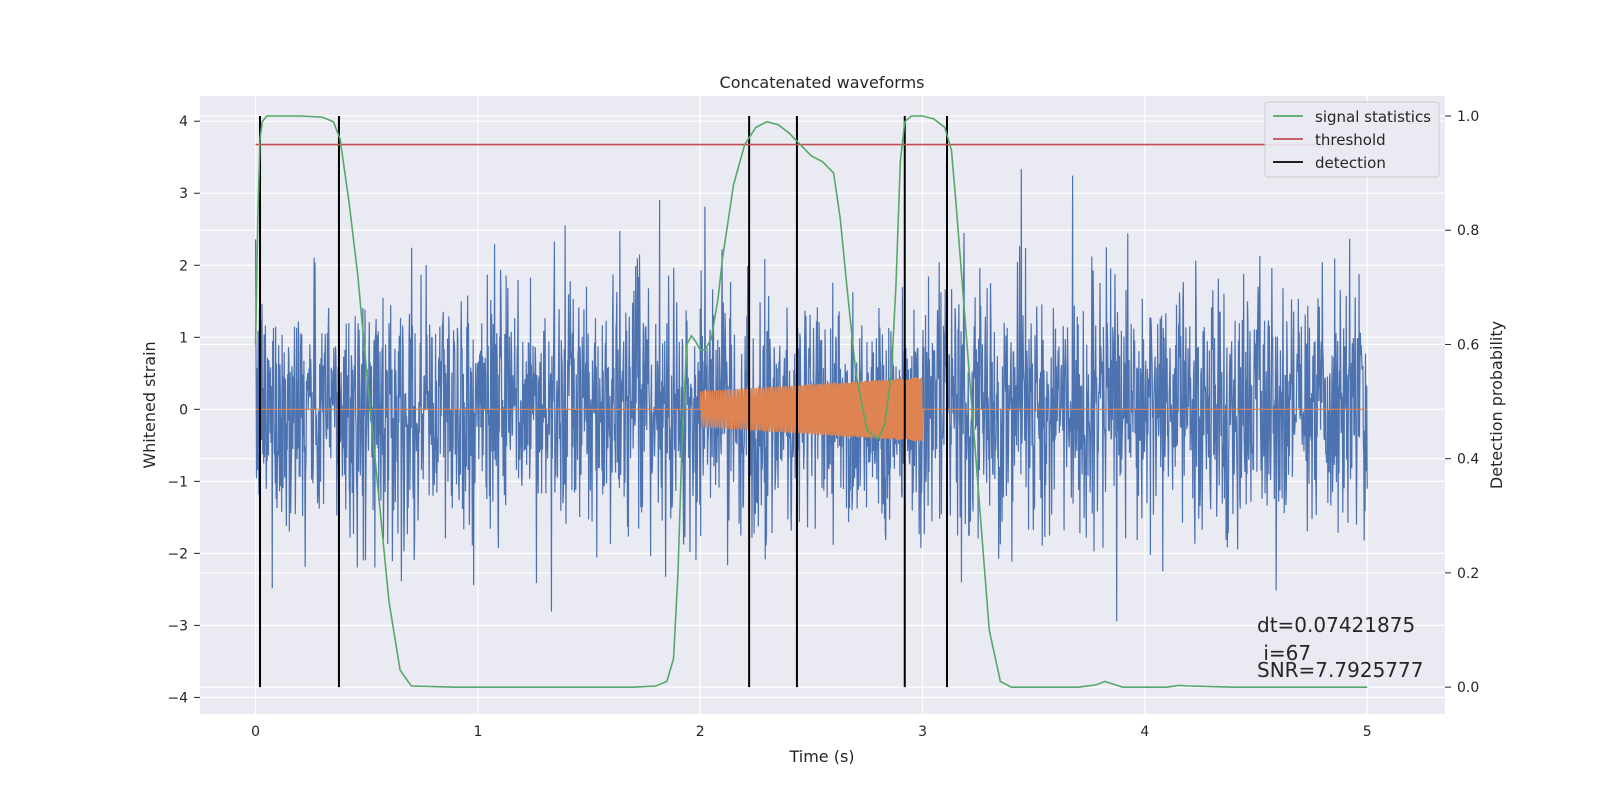 The image size is (1600, 800). Describe the element at coordinates (1468, 117) in the screenshot. I see `y-right-tick-label: 1.0` at that location.